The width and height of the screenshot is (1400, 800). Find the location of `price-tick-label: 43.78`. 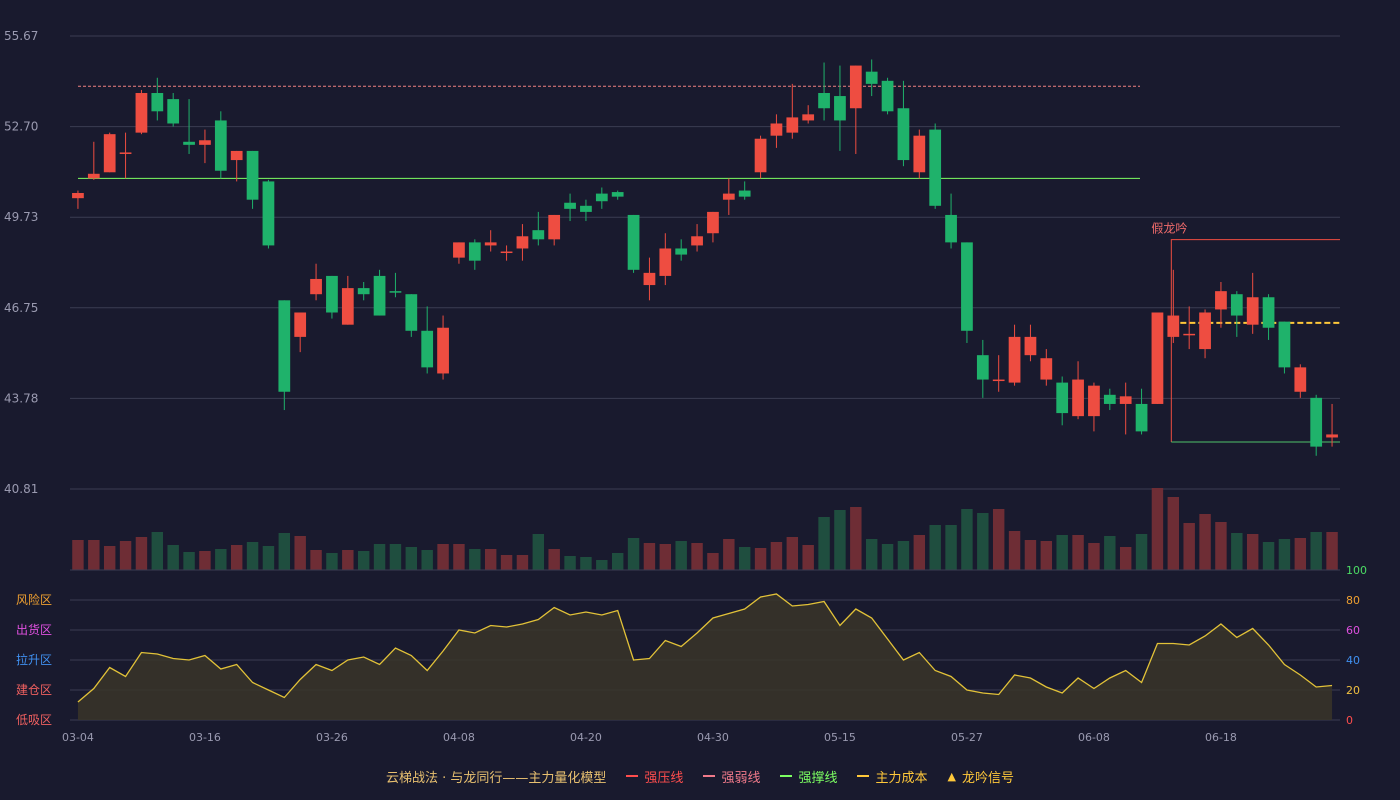

price-tick-label: 43.78 is located at coordinates (21, 398).